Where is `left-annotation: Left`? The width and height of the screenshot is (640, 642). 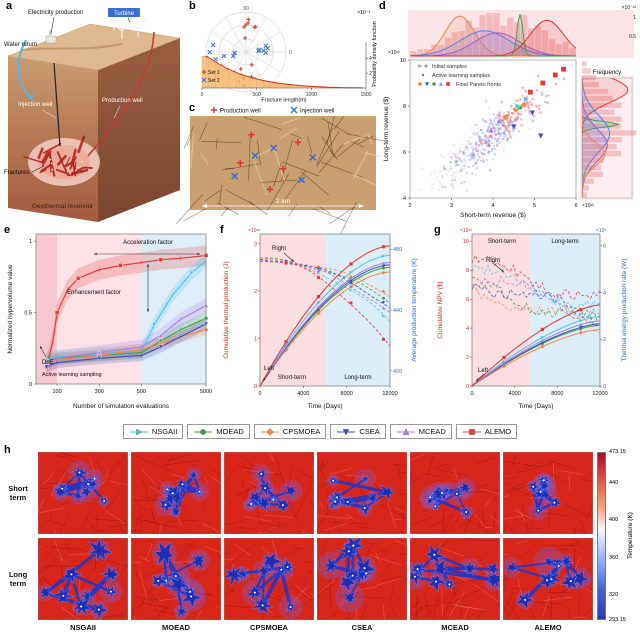
left-annotation: Left is located at coordinates (483, 371).